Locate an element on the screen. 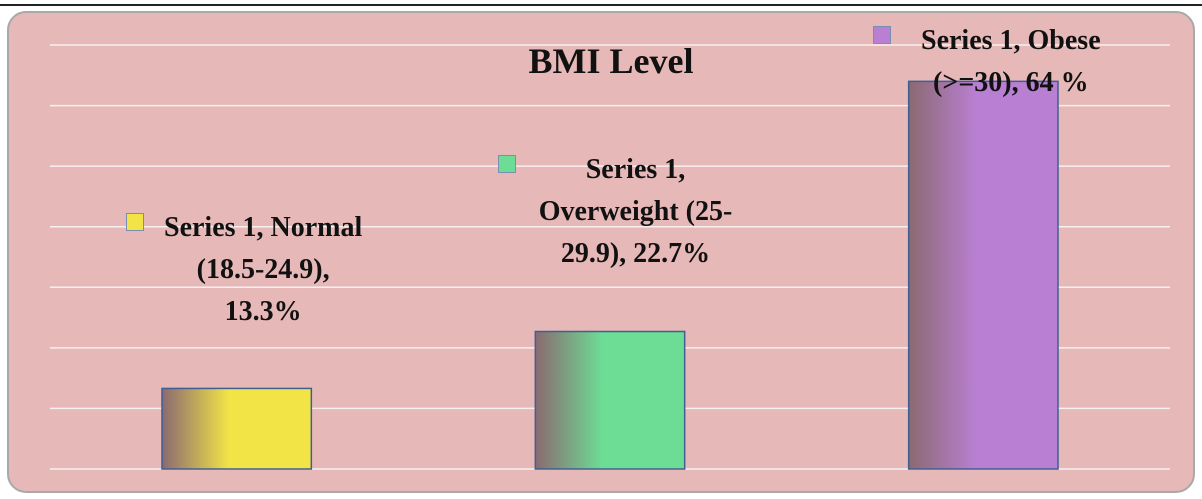 The height and width of the screenshot is (499, 1202). data-label: Series 1, Obese (>=30), 64 % is located at coordinates (1010, 62).